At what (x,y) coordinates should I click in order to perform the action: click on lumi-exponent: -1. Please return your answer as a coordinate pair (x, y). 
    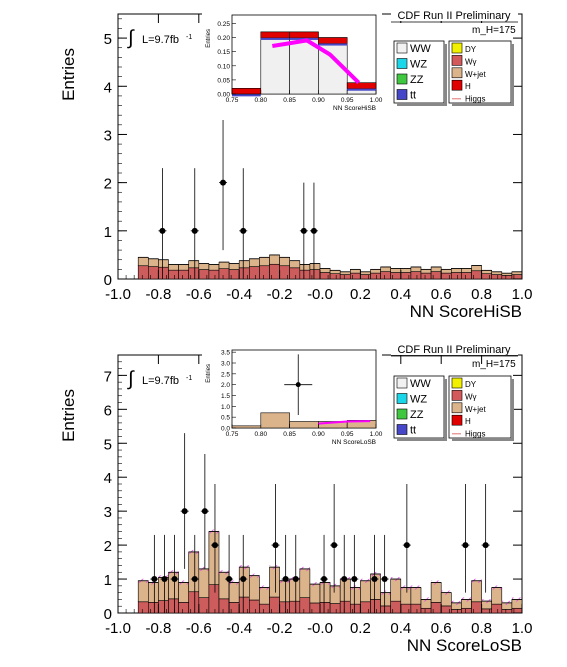
    Looking at the image, I should click on (189, 37).